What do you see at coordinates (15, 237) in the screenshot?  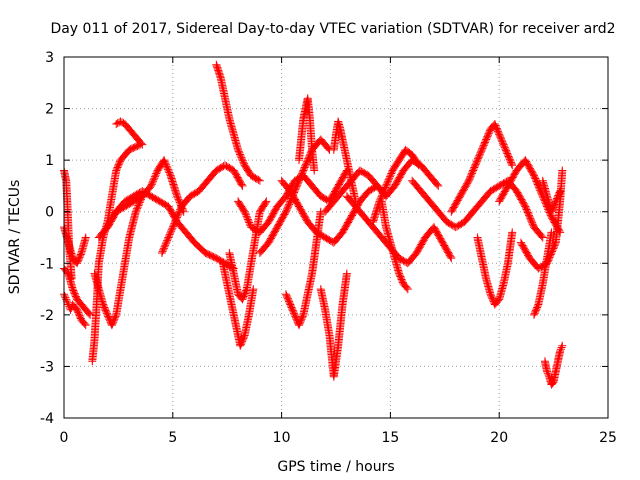 I see `y-axis-label: SDTVAR / TECUs` at bounding box center [15, 237].